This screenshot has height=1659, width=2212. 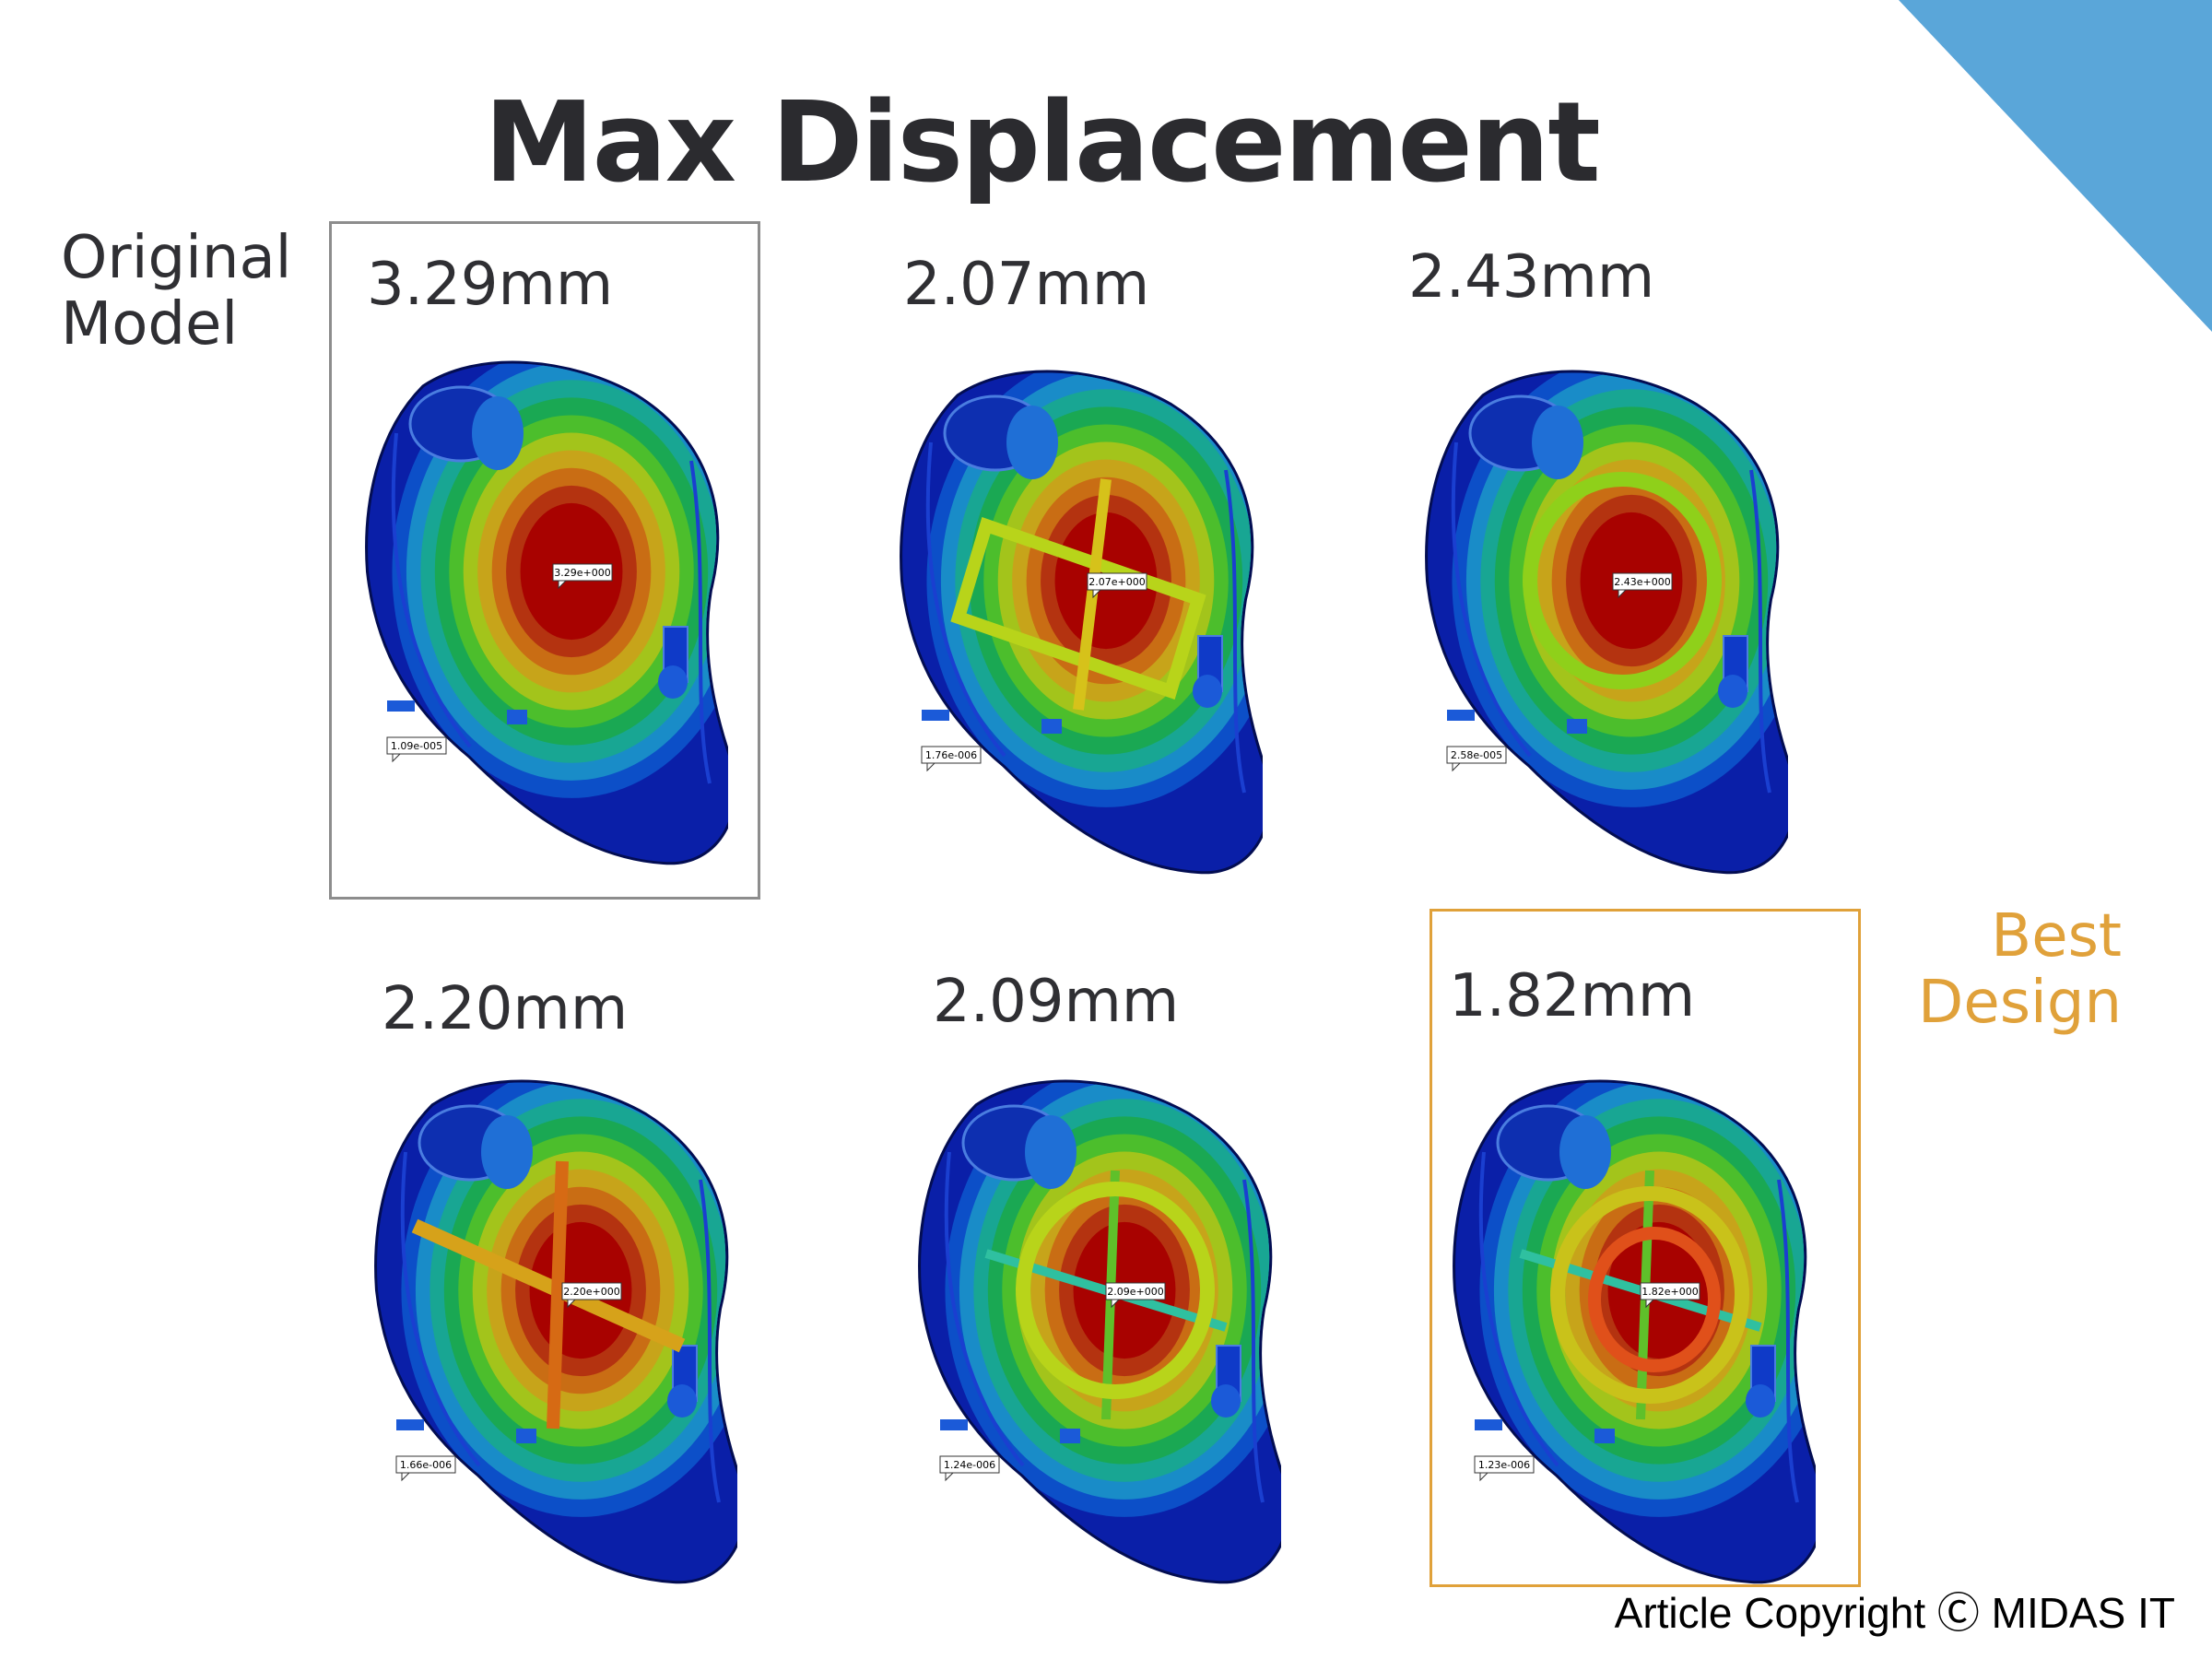 What do you see at coordinates (490, 285) in the screenshot?
I see `displacement-value-1: 3.29mm` at bounding box center [490, 285].